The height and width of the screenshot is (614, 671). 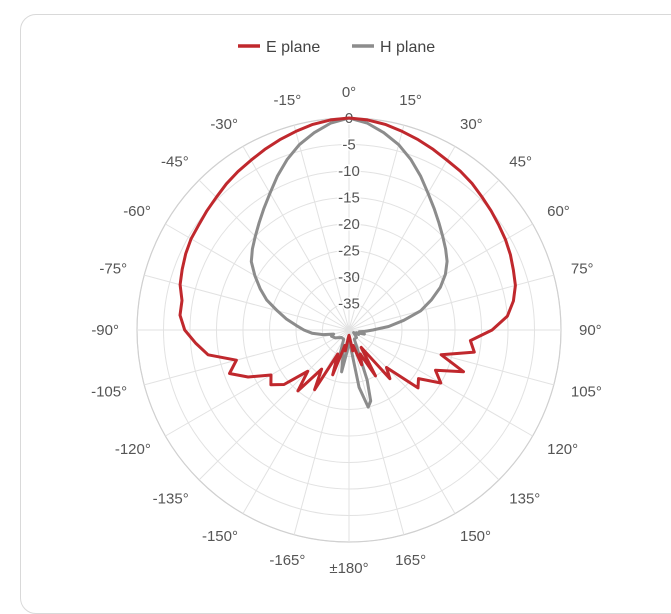 What do you see at coordinates (105, 330) in the screenshot?
I see `angle-tick-label: -90°` at bounding box center [105, 330].